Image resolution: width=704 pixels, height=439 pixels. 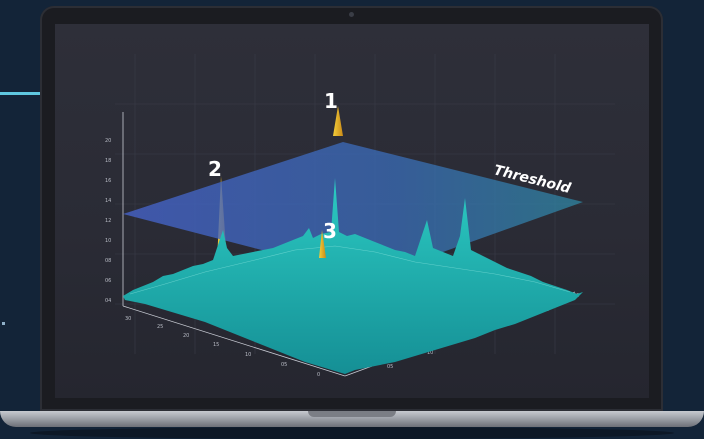 What do you see at coordinates (108, 141) in the screenshot?
I see `z-tick: 20` at bounding box center [108, 141].